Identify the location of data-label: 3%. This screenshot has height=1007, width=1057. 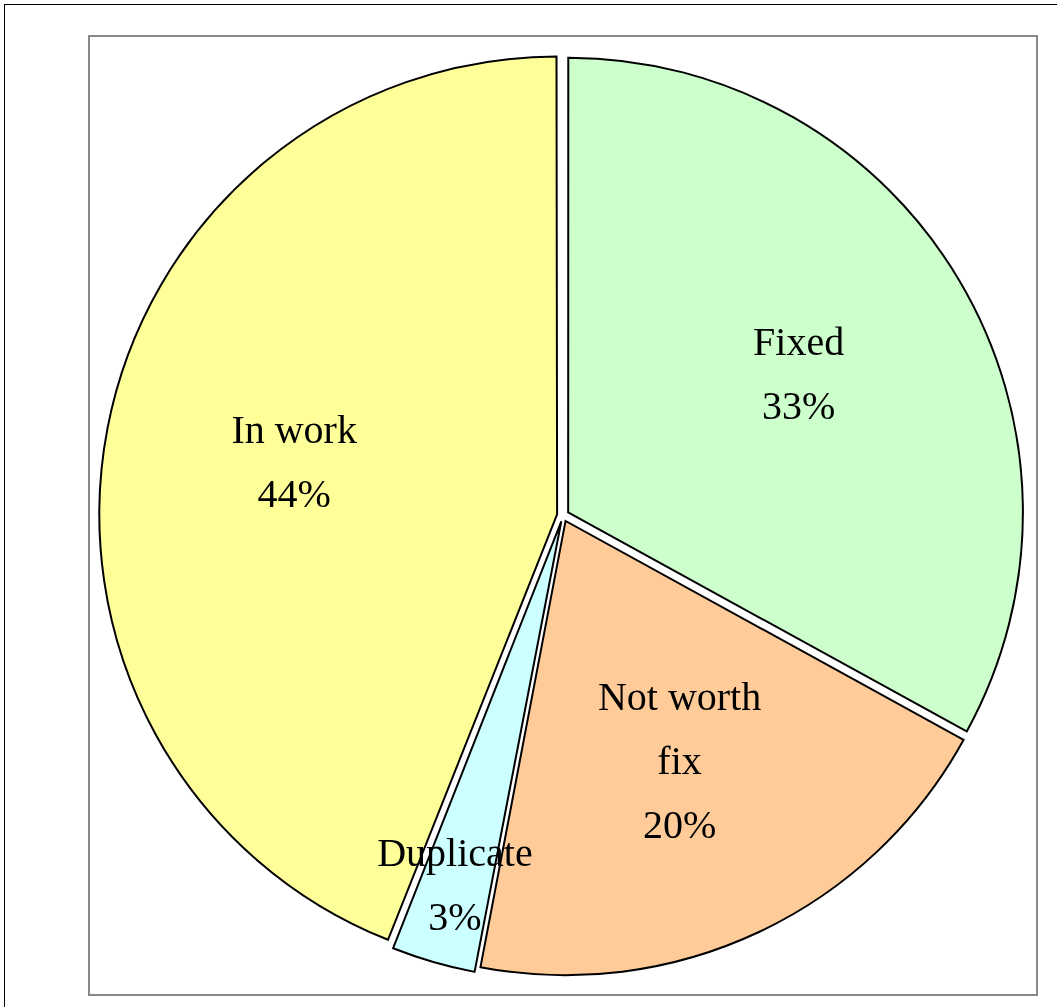
(455, 916).